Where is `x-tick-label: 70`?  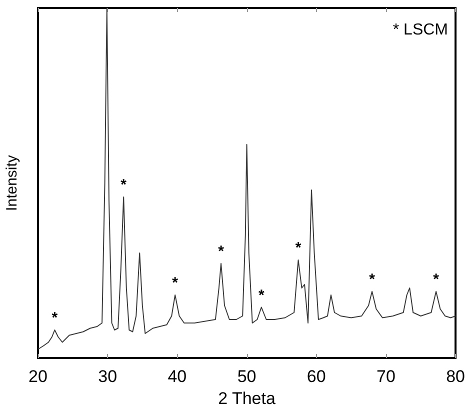
x-tick-label: 70 is located at coordinates (386, 376).